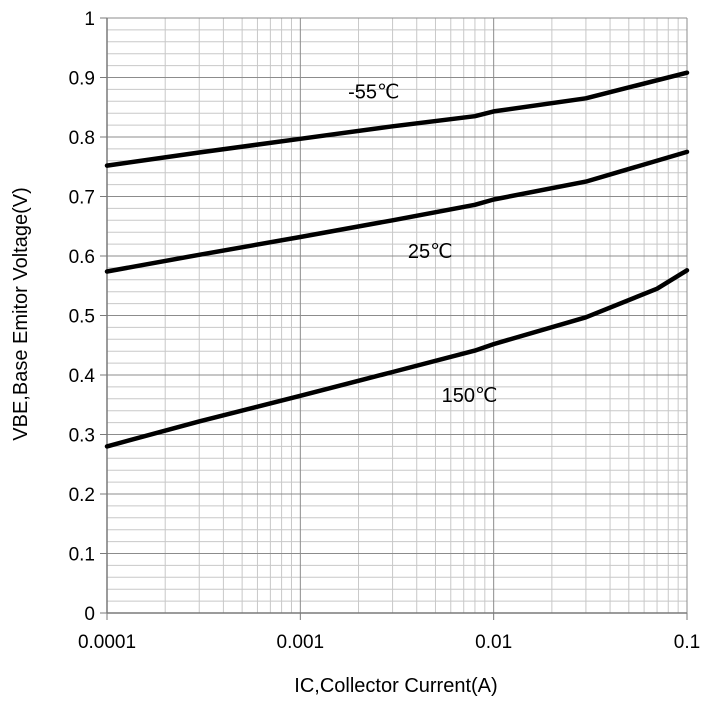  Describe the element at coordinates (21, 313) in the screenshot. I see `y-axis-title: VBE,Base Emitor Voltage(V)` at that location.